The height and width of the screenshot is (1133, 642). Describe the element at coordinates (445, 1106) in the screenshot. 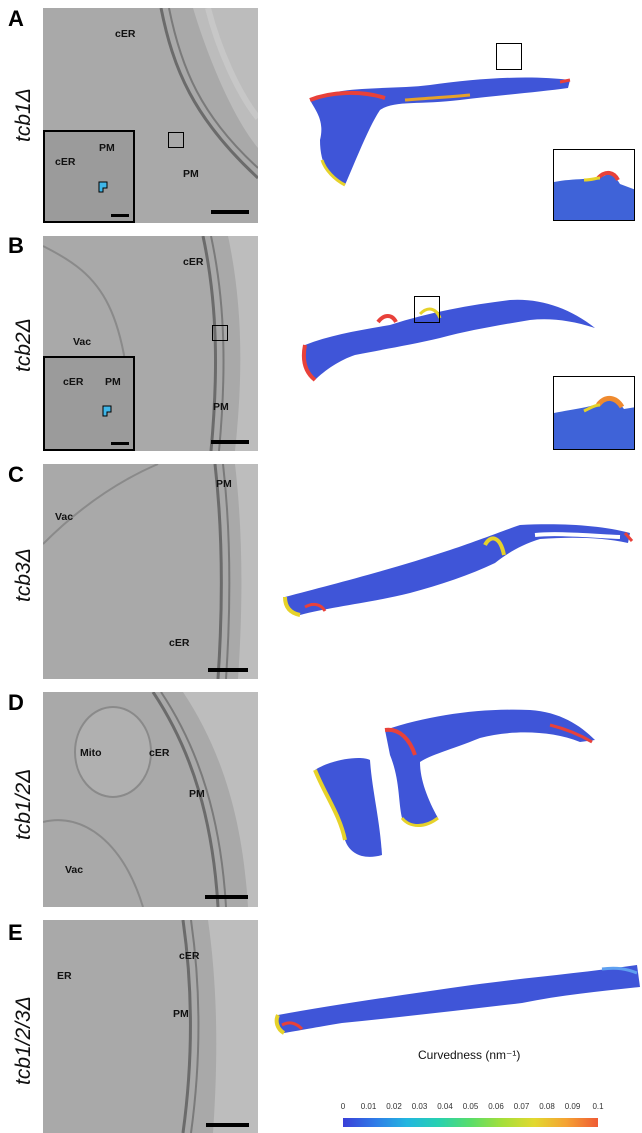

I see `colorbar-tick-label: 0.04` at that location.